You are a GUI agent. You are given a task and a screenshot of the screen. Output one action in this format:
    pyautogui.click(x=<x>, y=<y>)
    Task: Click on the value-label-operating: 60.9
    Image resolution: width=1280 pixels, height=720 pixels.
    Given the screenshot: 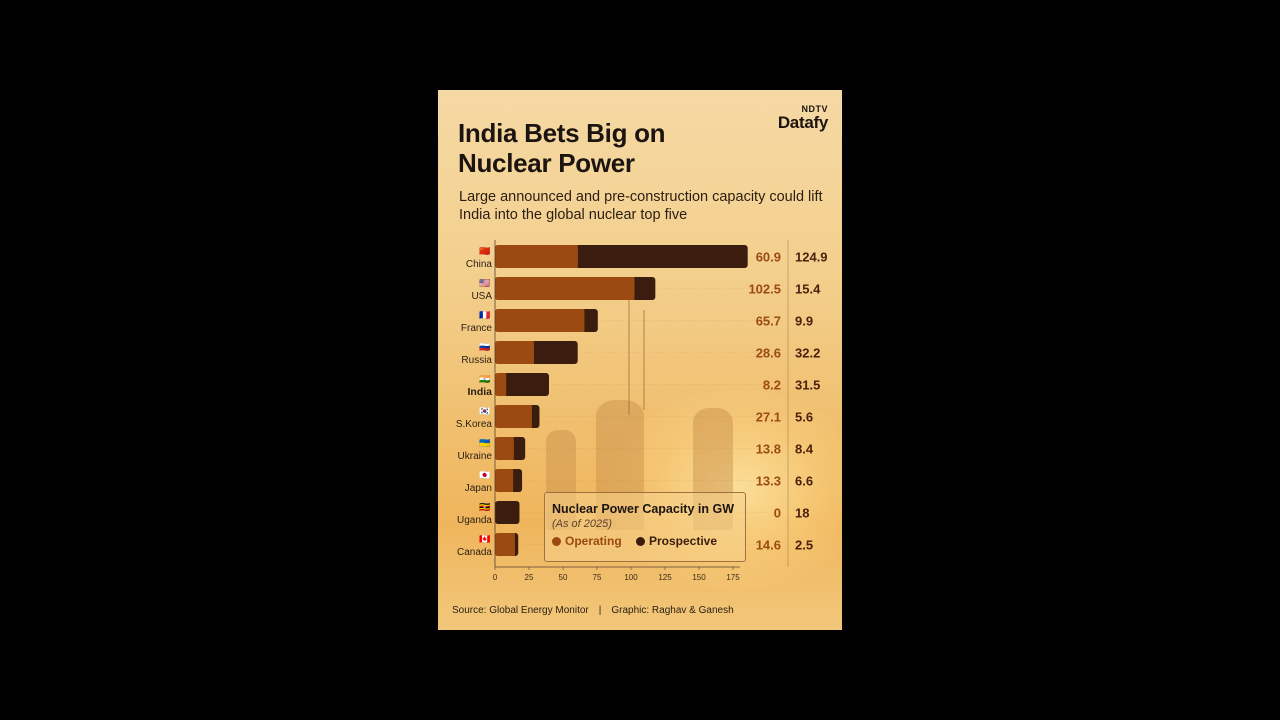 What is the action you would take?
    pyautogui.click(x=768, y=257)
    